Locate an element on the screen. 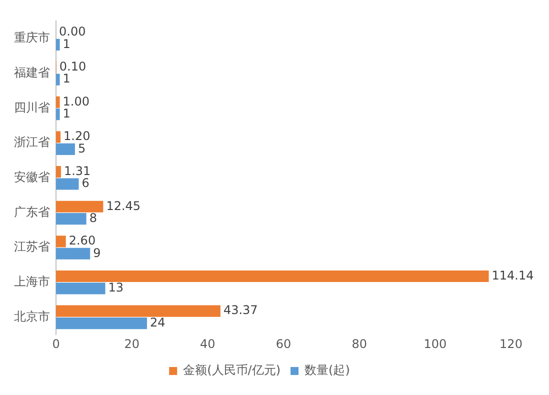 The width and height of the screenshot is (549, 395). data-label: 2.60 is located at coordinates (82, 241).